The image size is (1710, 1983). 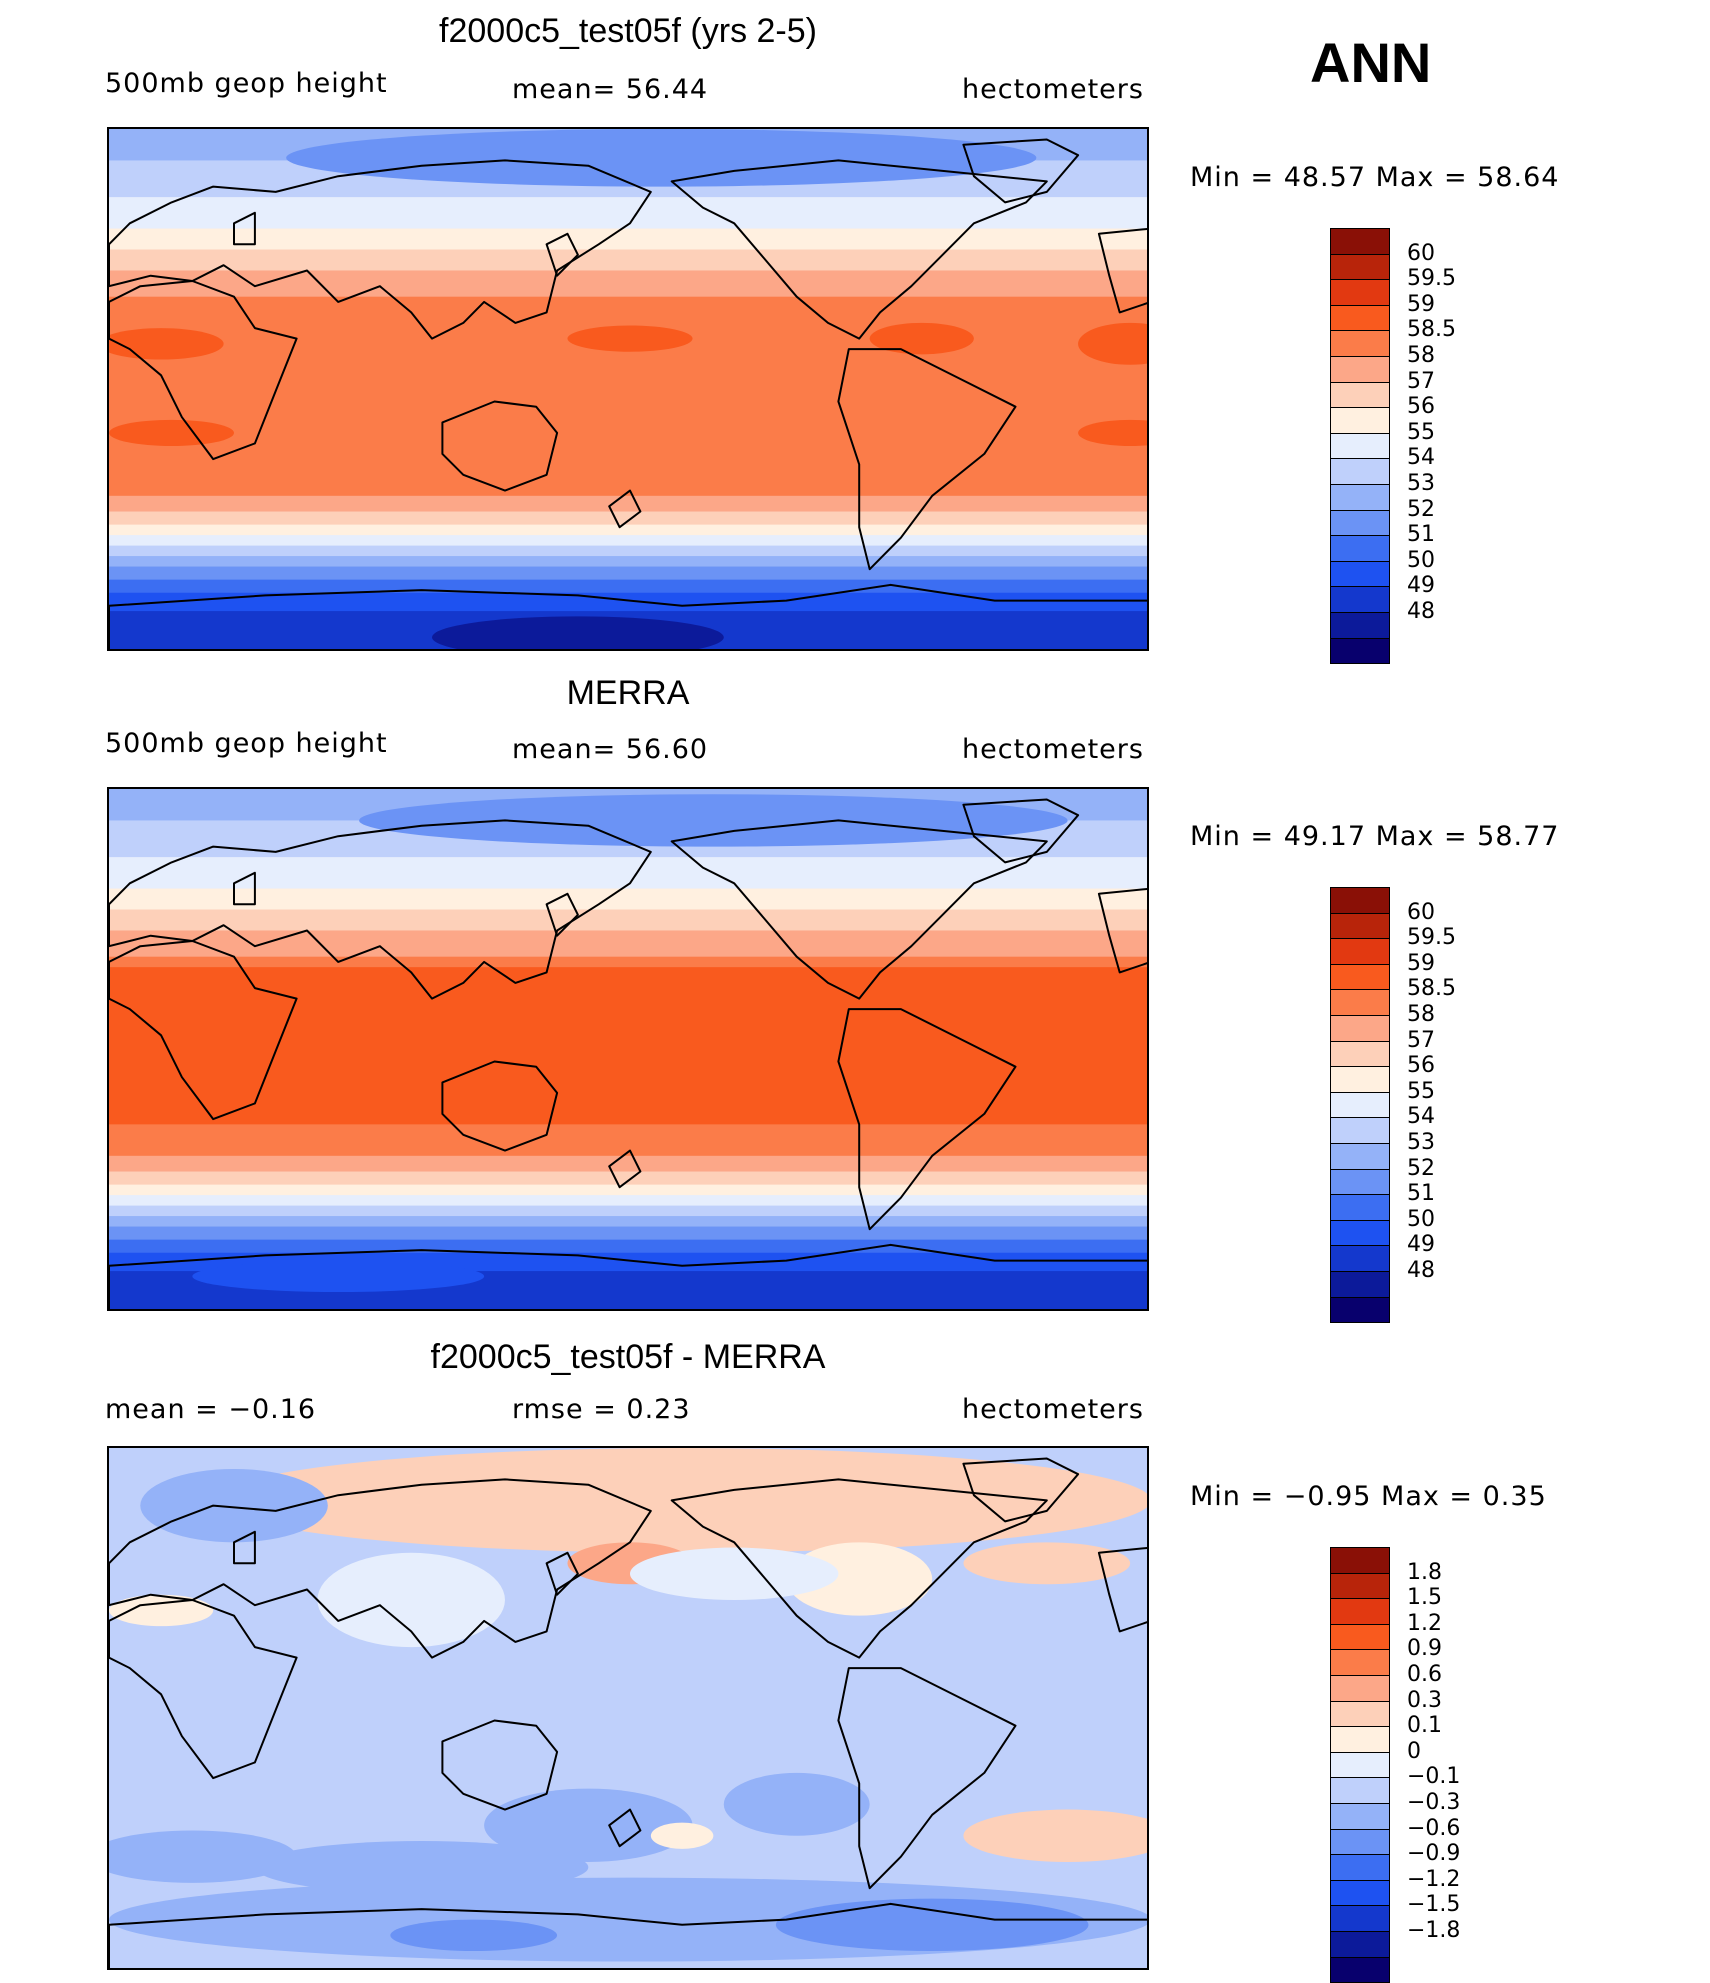 I want to click on panel-2-mean-label: mean= 56.60, so click(x=610, y=749).